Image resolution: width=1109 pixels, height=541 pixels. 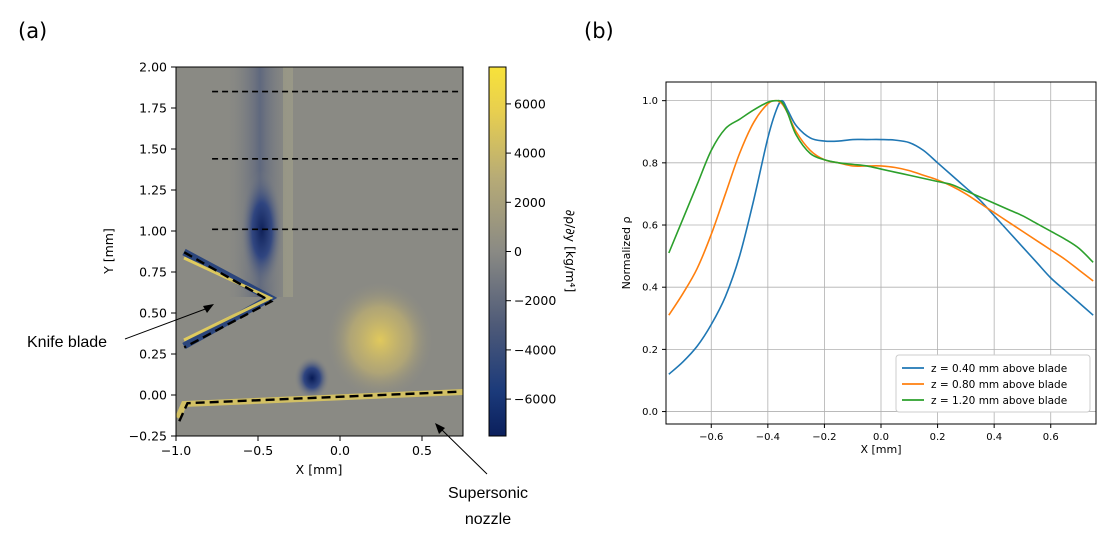 What do you see at coordinates (488, 519) in the screenshot?
I see `annotation-nozzle-line2: nozzle` at bounding box center [488, 519].